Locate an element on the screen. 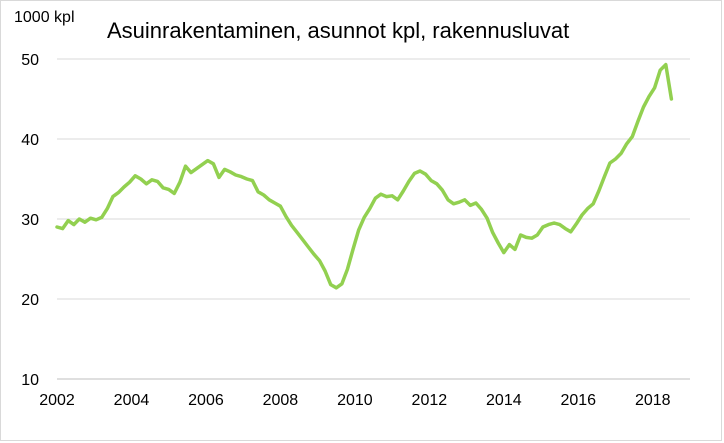 The width and height of the screenshot is (724, 443). x-tick-label: 2014 is located at coordinates (504, 400).